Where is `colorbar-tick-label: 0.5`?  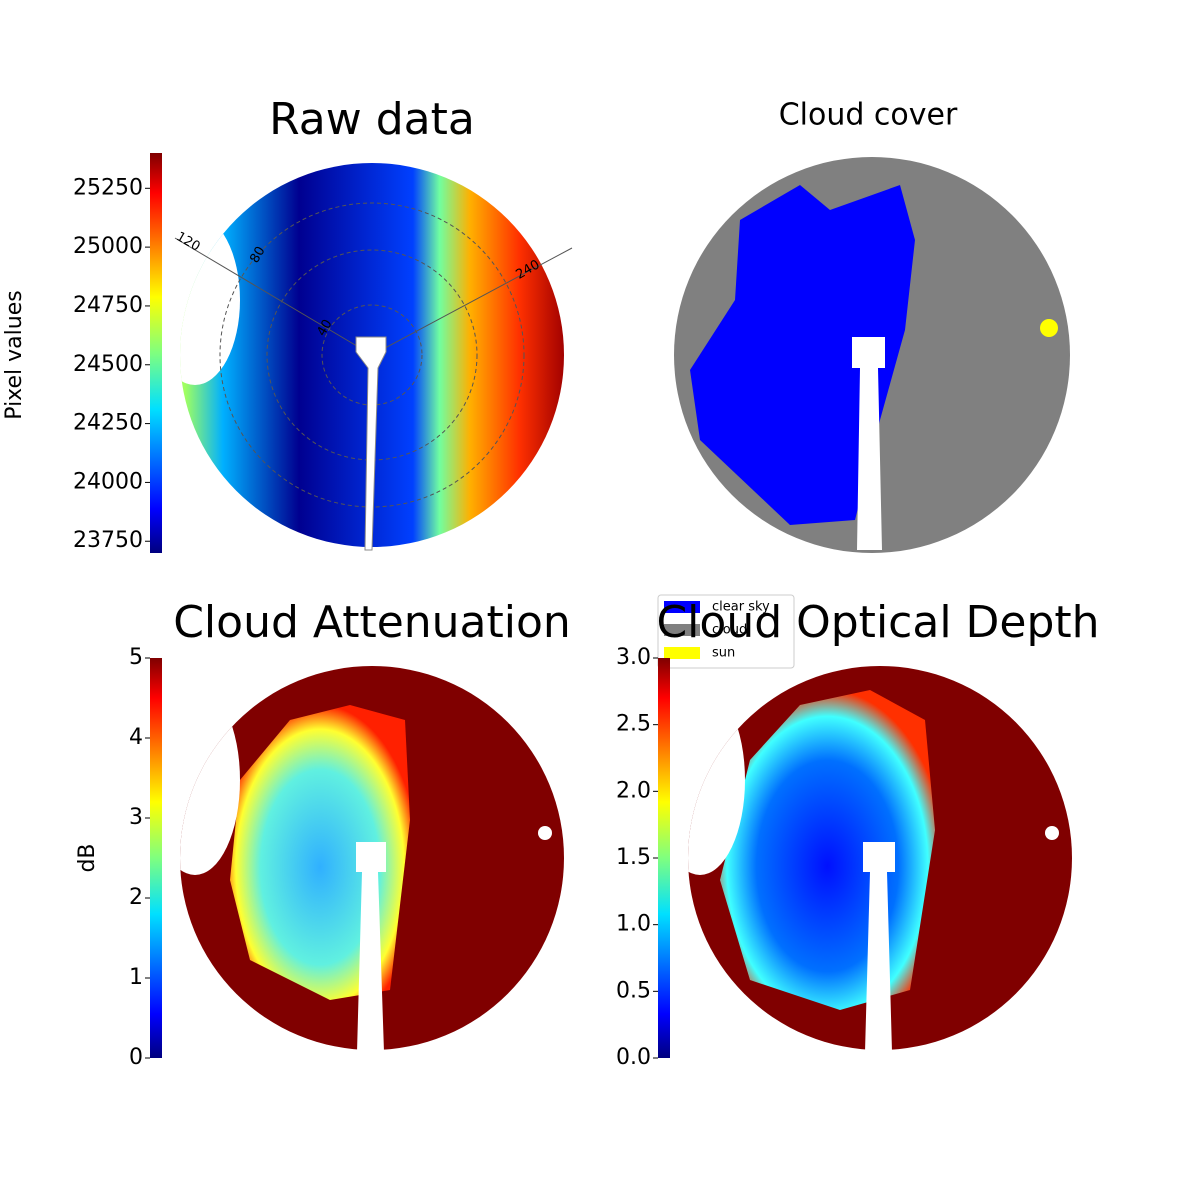 colorbar-tick-label: 0.5 is located at coordinates (633, 990).